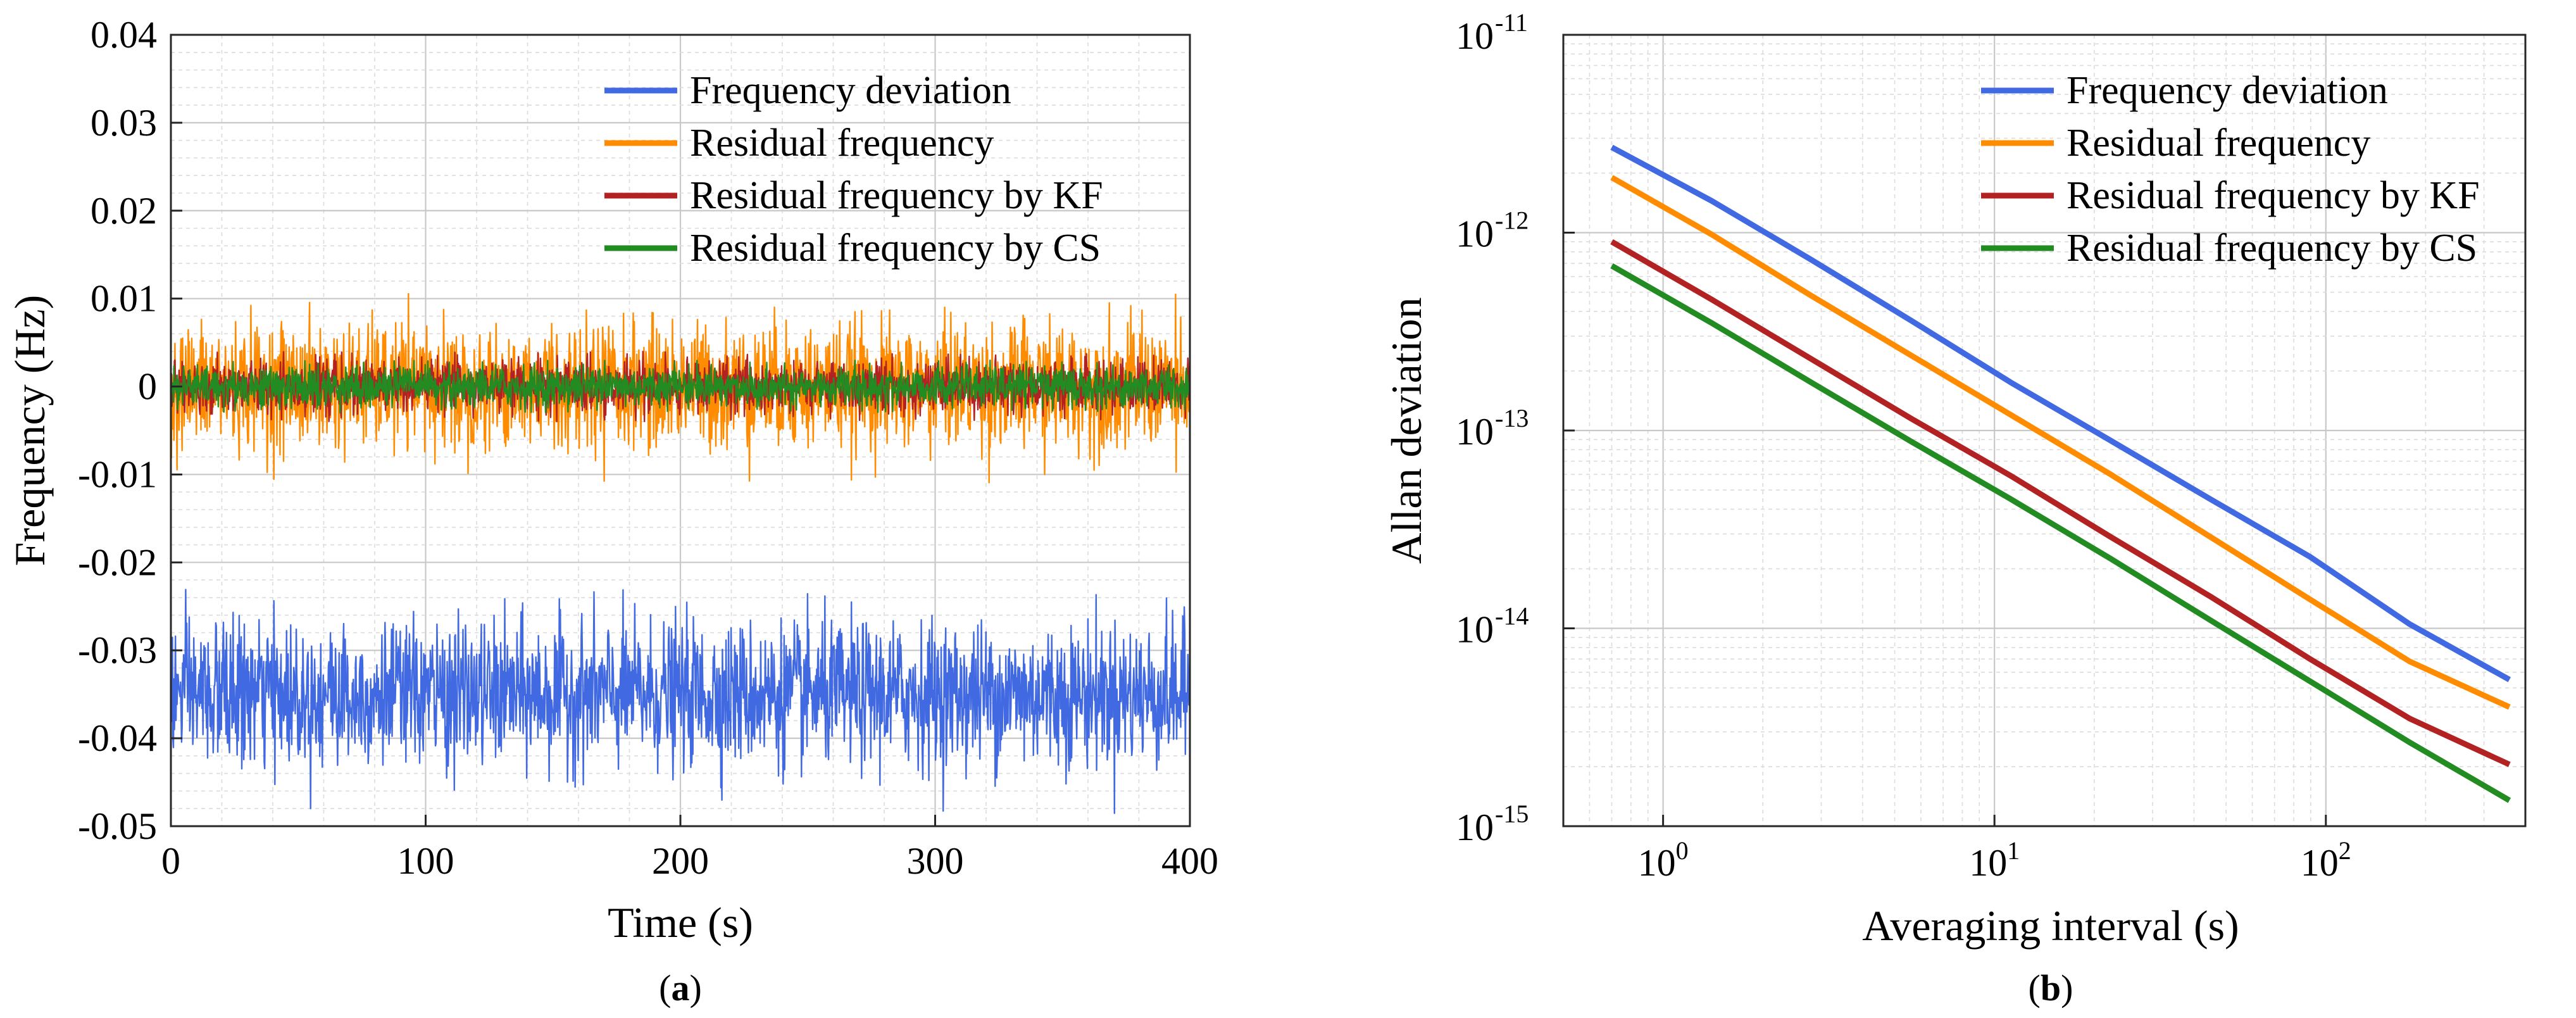  What do you see at coordinates (2050, 926) in the screenshot?
I see `panel-b-xlabel: Averaging interval (s)` at bounding box center [2050, 926].